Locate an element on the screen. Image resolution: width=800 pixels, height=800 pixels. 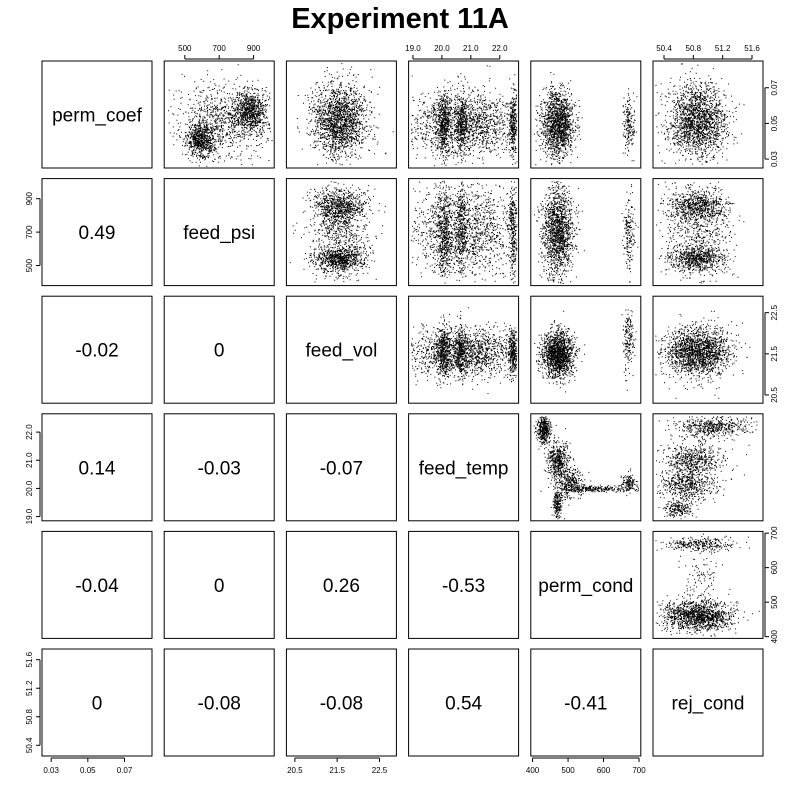
panel-rej_cond-perm_coef is located at coordinates (97, 702).